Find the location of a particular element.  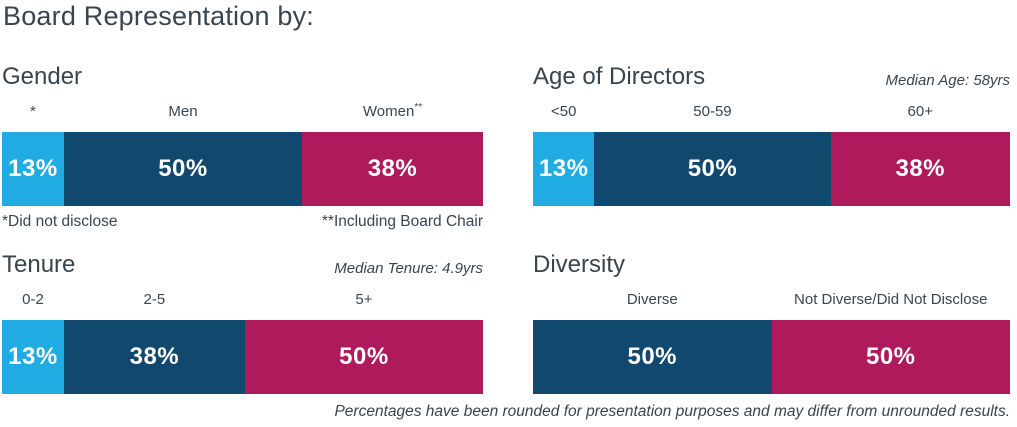

category-label: Not Diverse/Did Not Disclose is located at coordinates (891, 299).